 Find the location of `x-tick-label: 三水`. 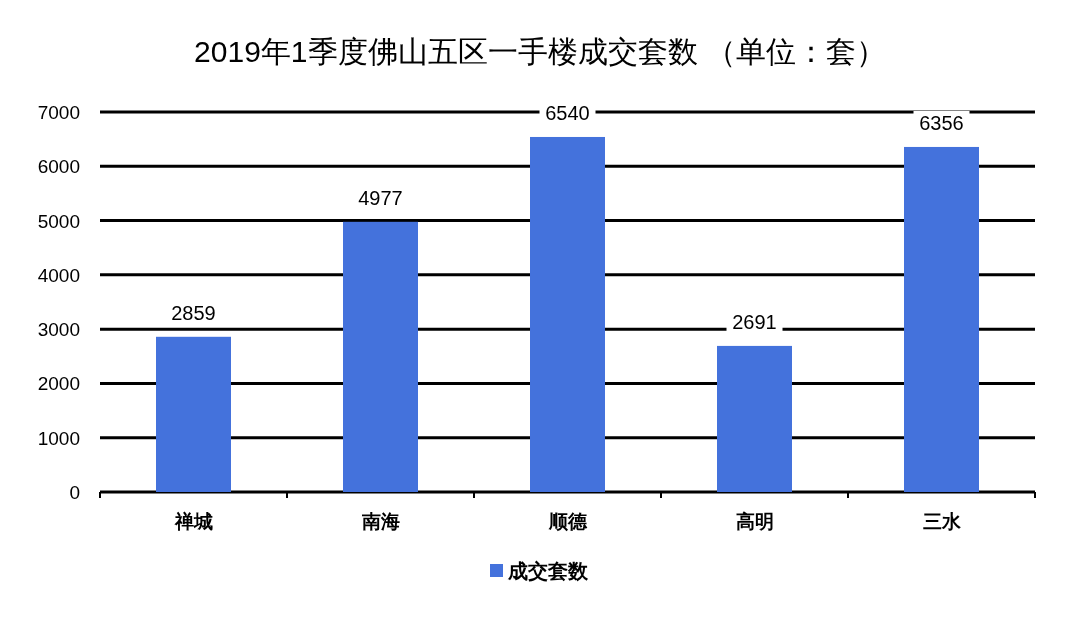

x-tick-label: 三水 is located at coordinates (942, 521).